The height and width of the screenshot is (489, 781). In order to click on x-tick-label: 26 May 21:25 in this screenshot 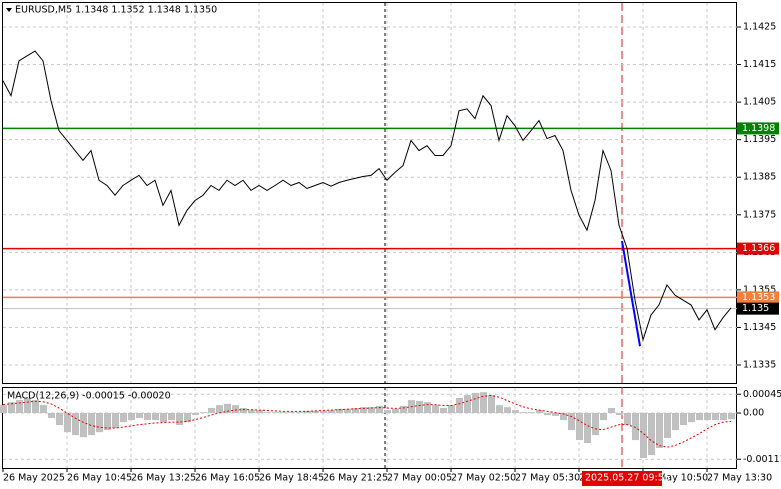, I will do `click(355, 478)`.